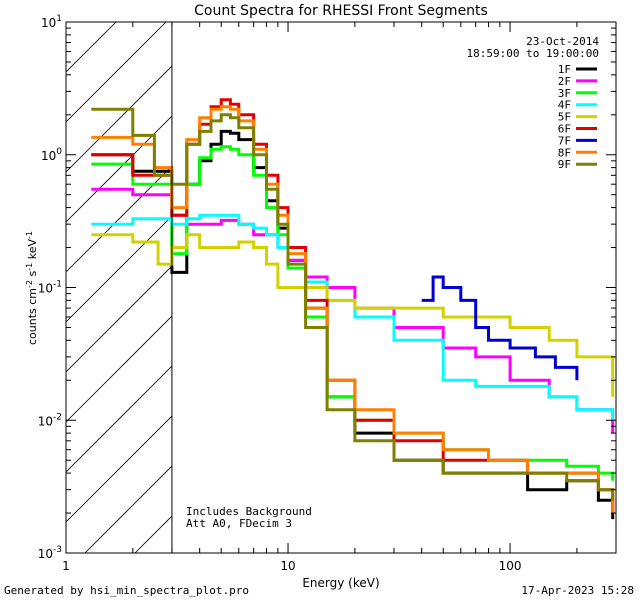 This screenshot has width=640, height=600. What do you see at coordinates (564, 81) in the screenshot?
I see `legend-label-2F: 2F` at bounding box center [564, 81].